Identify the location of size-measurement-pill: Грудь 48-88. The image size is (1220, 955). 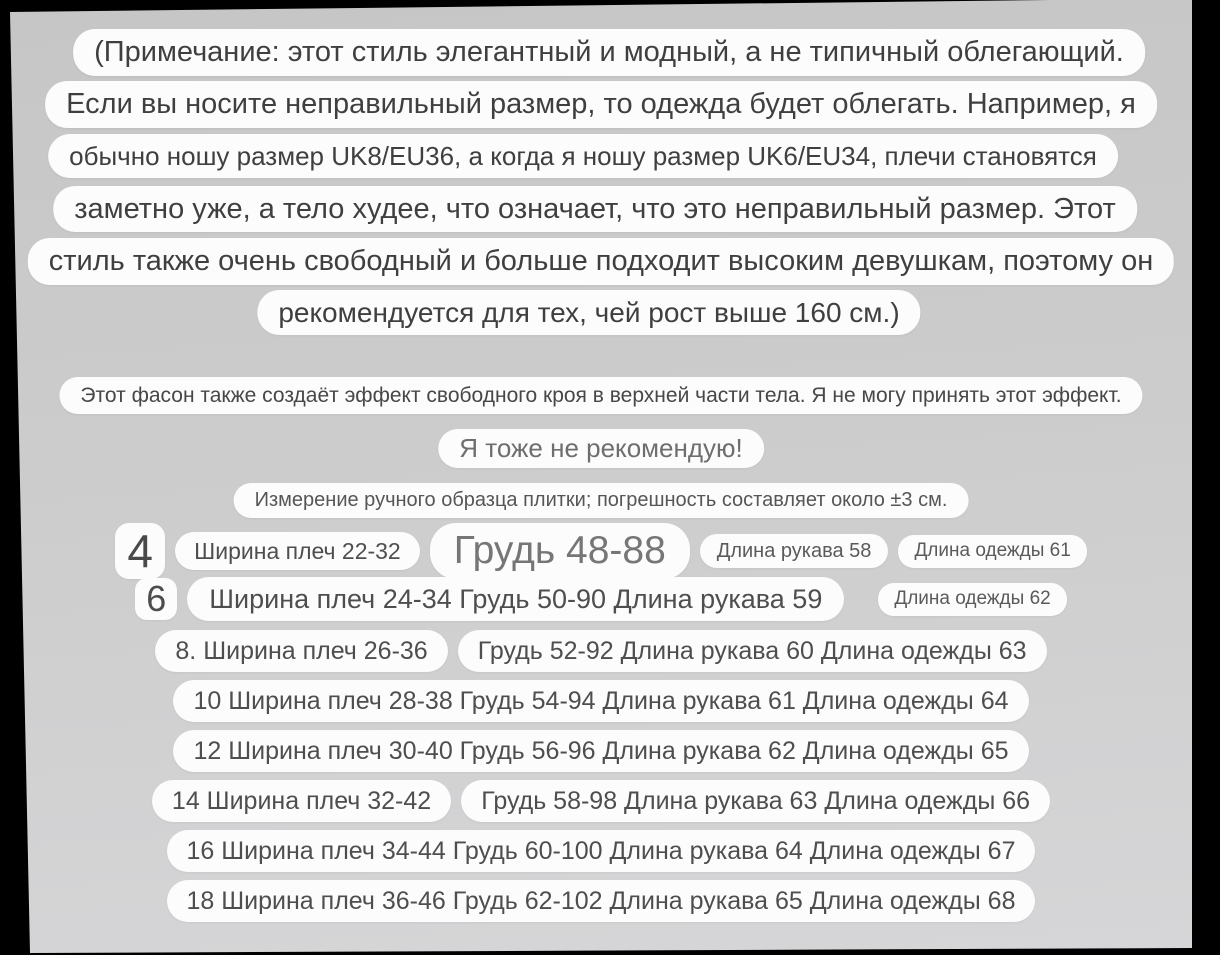
(559, 551).